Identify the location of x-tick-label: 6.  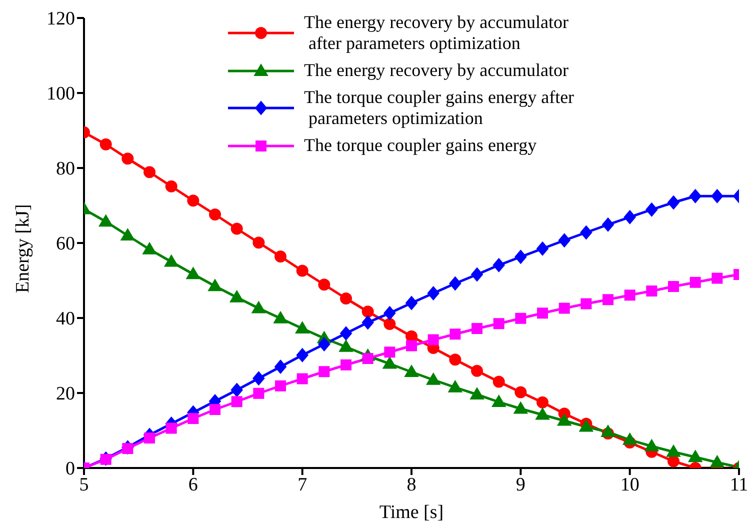
(193, 485).